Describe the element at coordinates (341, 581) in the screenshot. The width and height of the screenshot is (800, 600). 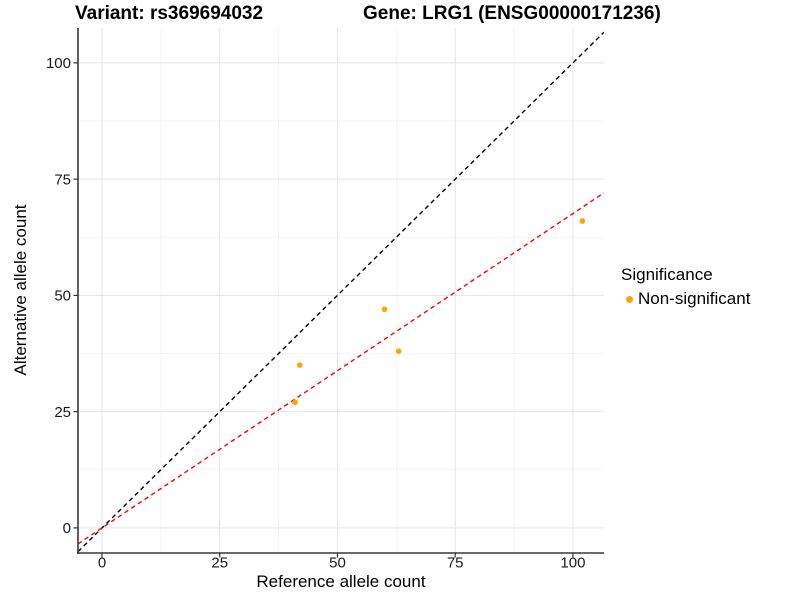
I see `x-axis-title: Reference allele count` at that location.